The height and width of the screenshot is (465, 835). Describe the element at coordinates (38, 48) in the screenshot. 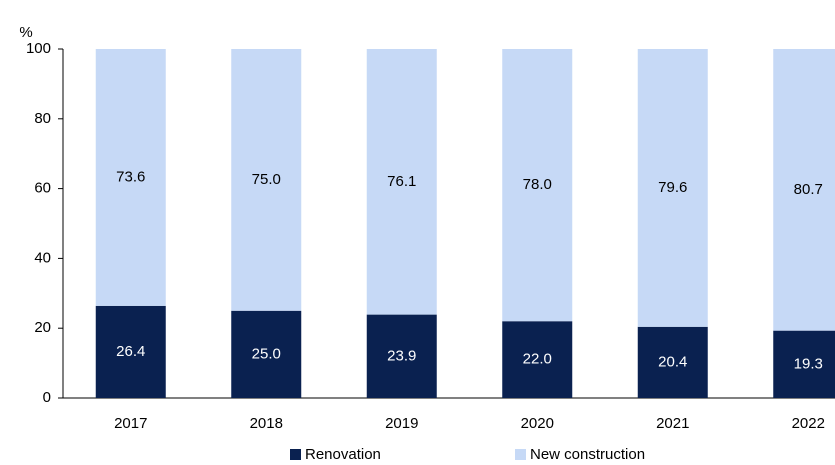

I see `y-tick-label: 100` at that location.